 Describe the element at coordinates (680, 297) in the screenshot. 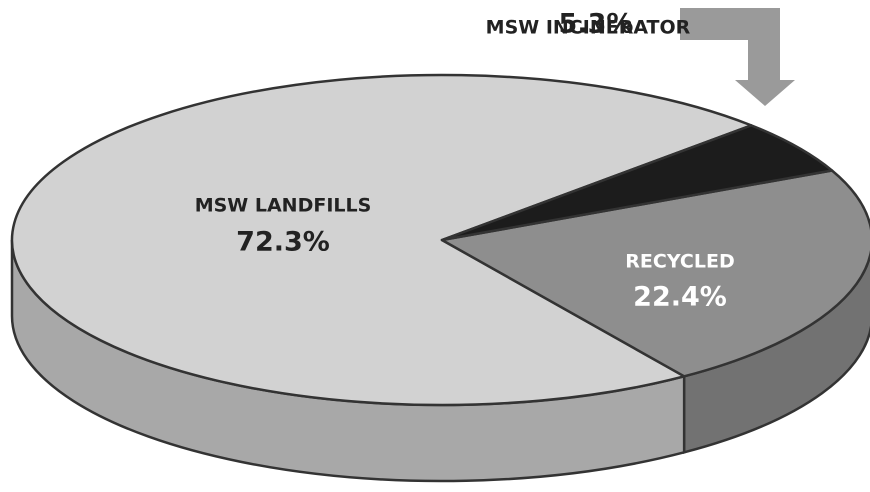

I see `value-label: 22.4%` at that location.